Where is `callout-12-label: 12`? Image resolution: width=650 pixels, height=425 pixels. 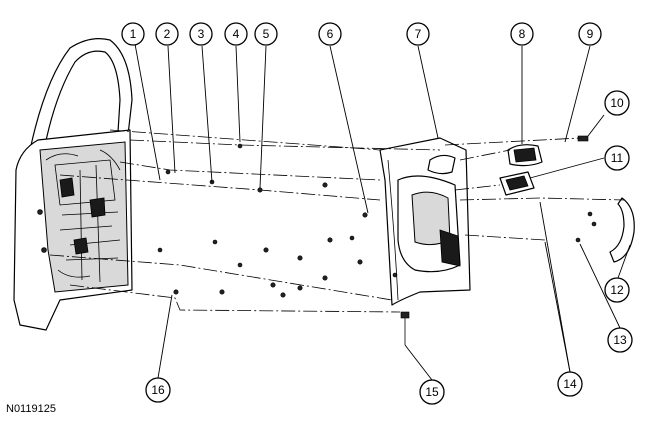
callout-12-label: 12 is located at coordinates (617, 290).